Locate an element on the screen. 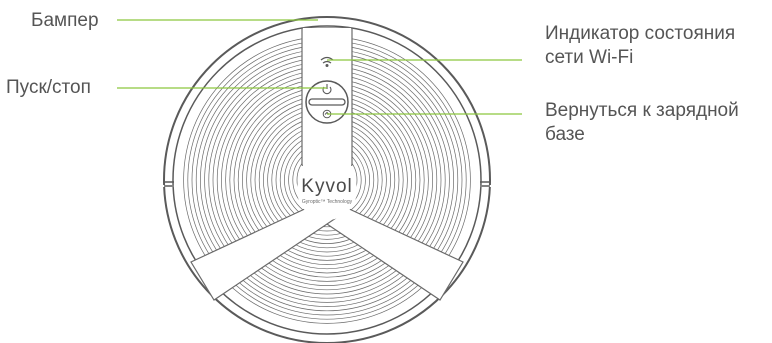 This screenshot has width=772, height=343. wifi-status-indicator is located at coordinates (327, 61).